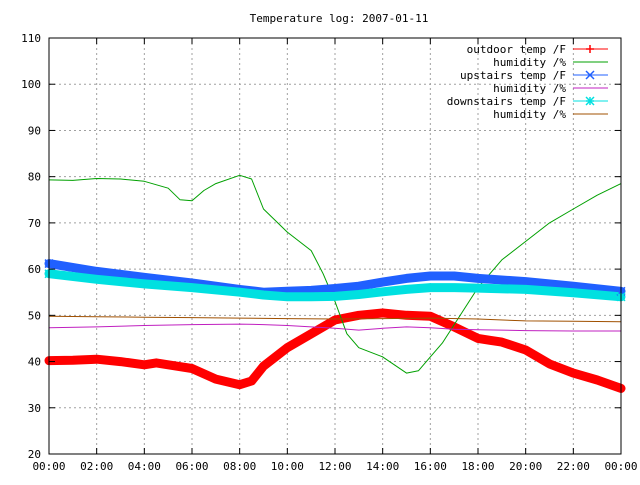  What do you see at coordinates (34, 315) in the screenshot?
I see `y-tick-label: 50` at bounding box center [34, 315].